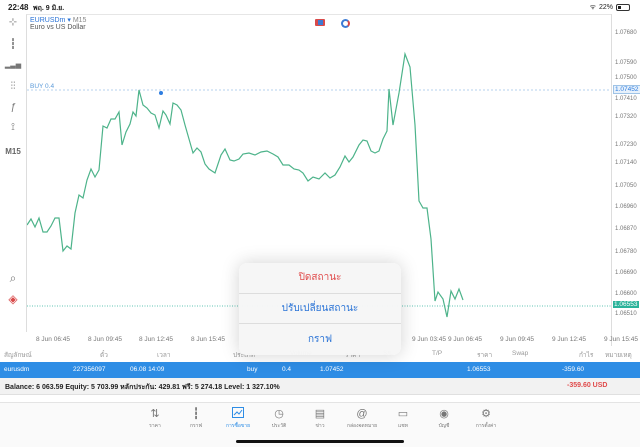 The width and height of the screenshot is (640, 447). What do you see at coordinates (13, 278) in the screenshot?
I see `zoom-icon: ⌕` at bounding box center [13, 278].